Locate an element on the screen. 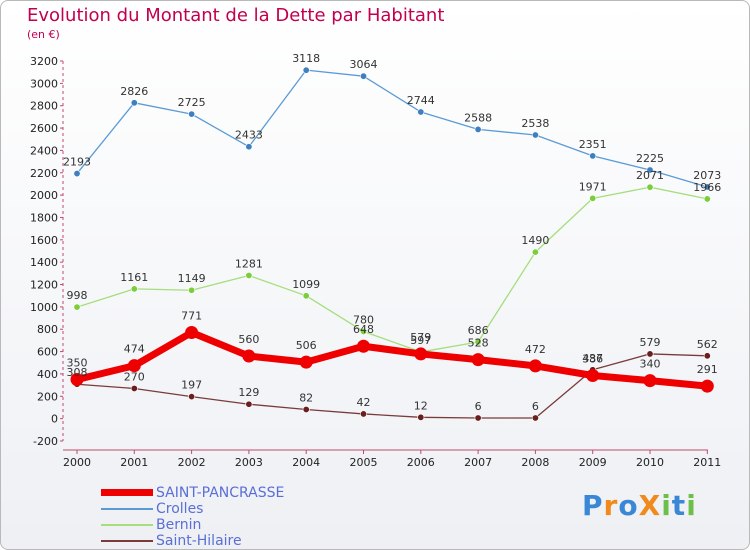 The width and height of the screenshot is (750, 550). data-label-crolles: 2725 is located at coordinates (192, 102).